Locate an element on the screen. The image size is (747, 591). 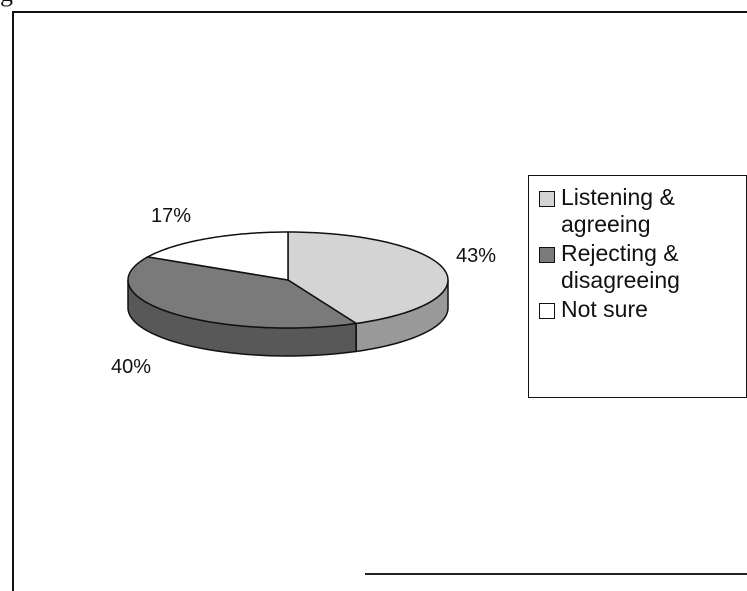
legend-item-not-sure: Not sure is located at coordinates (642, 309).